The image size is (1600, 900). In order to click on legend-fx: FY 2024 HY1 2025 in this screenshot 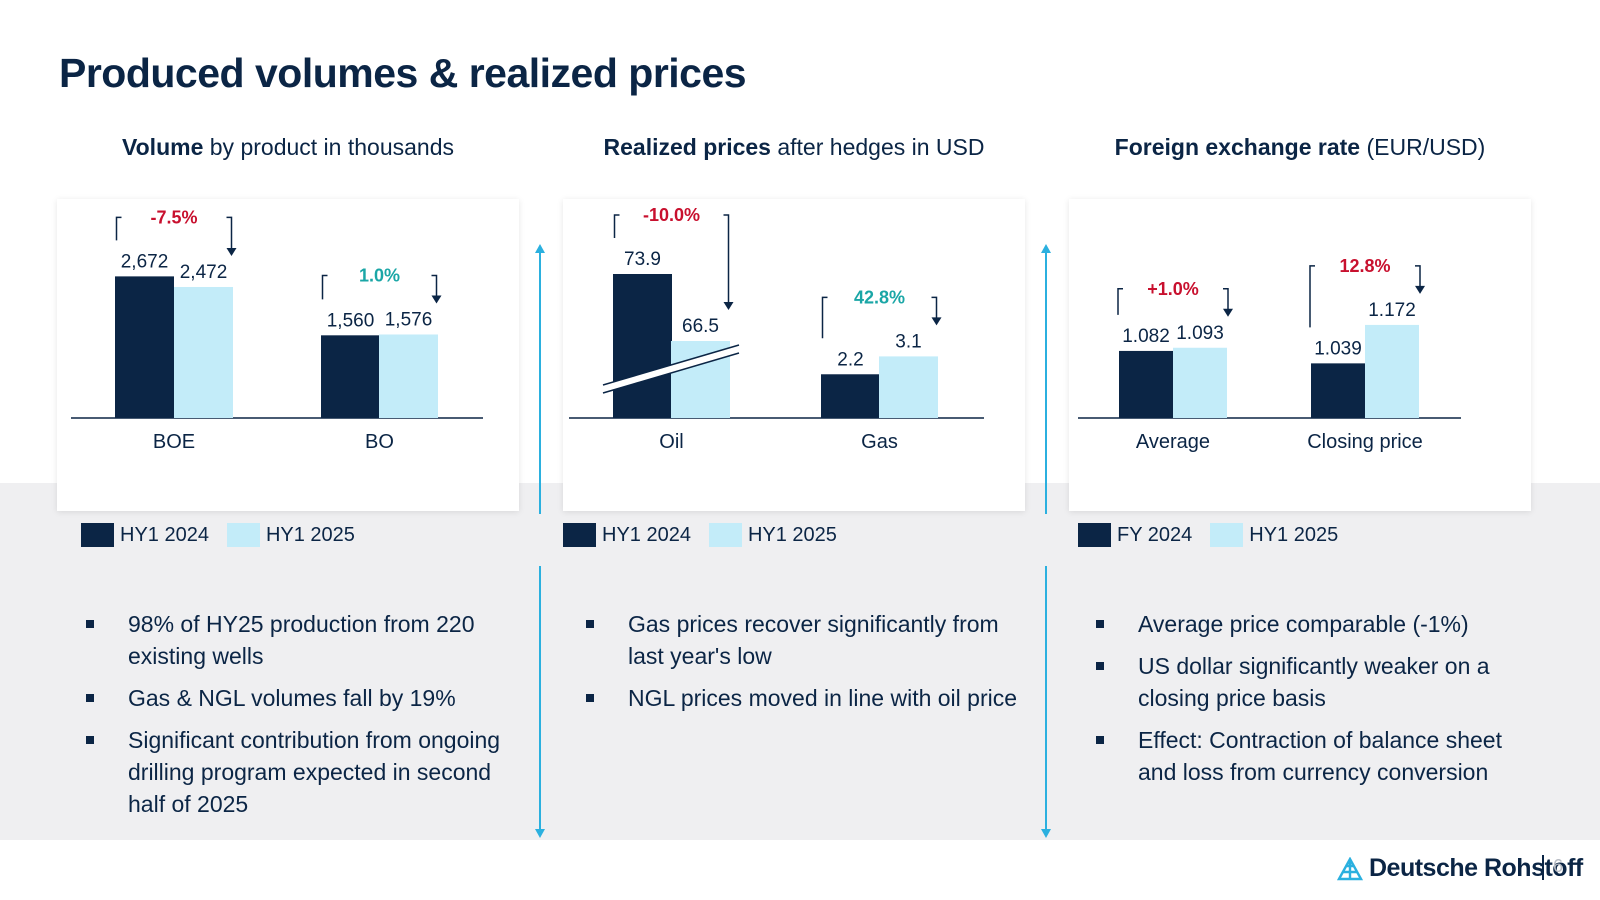, I will do `click(1217, 535)`.